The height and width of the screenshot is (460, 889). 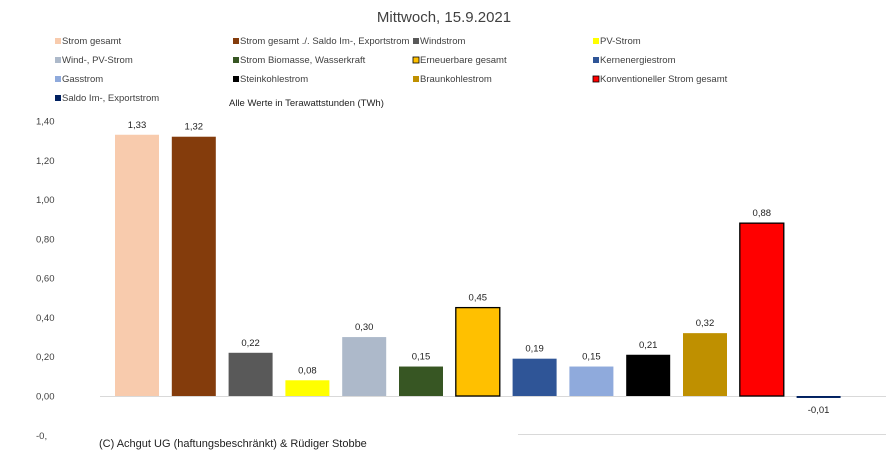 I want to click on y-tick-label: 1,00, so click(x=45, y=200).